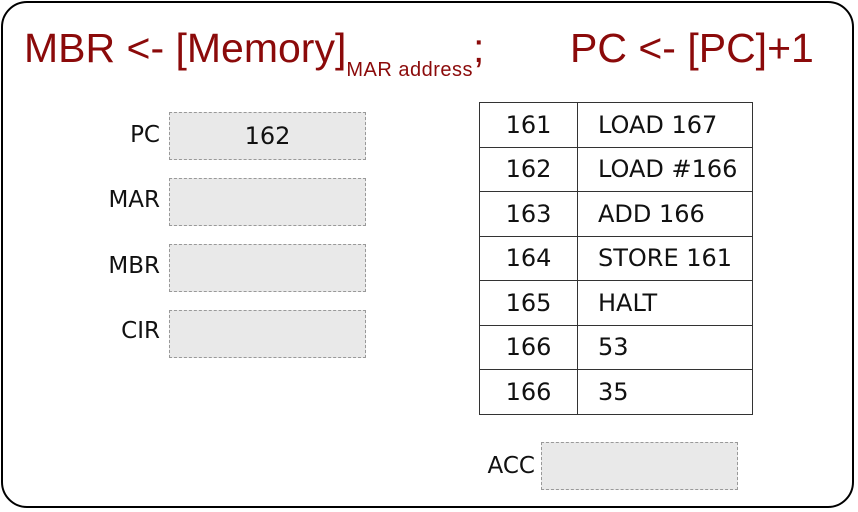 Image resolution: width=858 pixels, height=512 pixels. I want to click on memory-content: 35, so click(665, 392).